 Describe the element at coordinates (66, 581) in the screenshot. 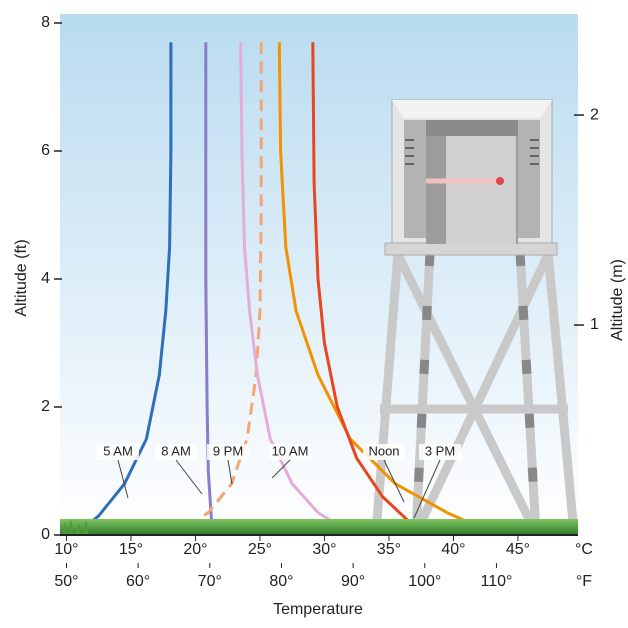

I see `x2-tick-label: 50°` at that location.